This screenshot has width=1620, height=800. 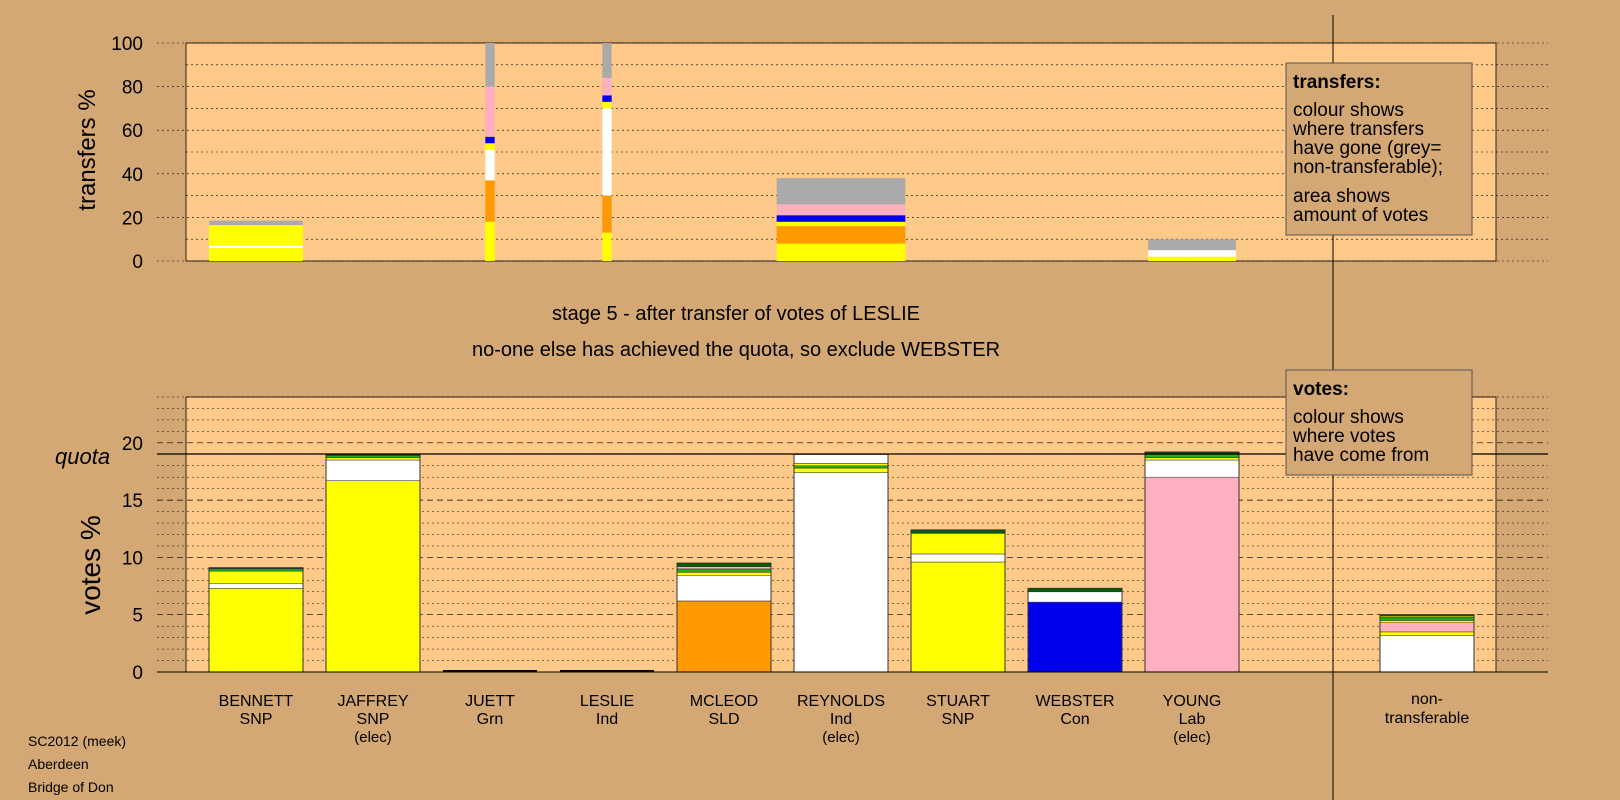 I want to click on y-tick-label: 40, so click(x=132, y=175).